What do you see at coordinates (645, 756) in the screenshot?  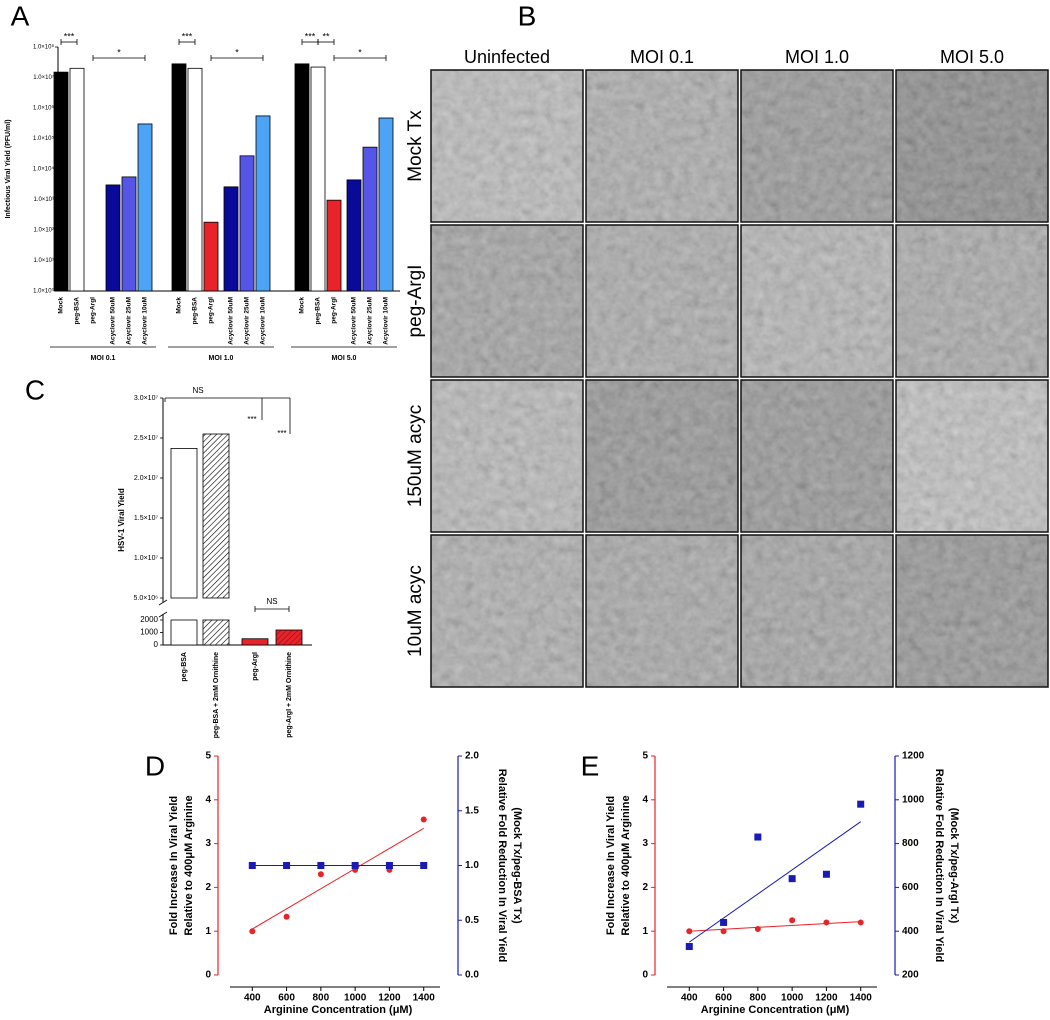 I see `y-tick-label: 5` at bounding box center [645, 756].